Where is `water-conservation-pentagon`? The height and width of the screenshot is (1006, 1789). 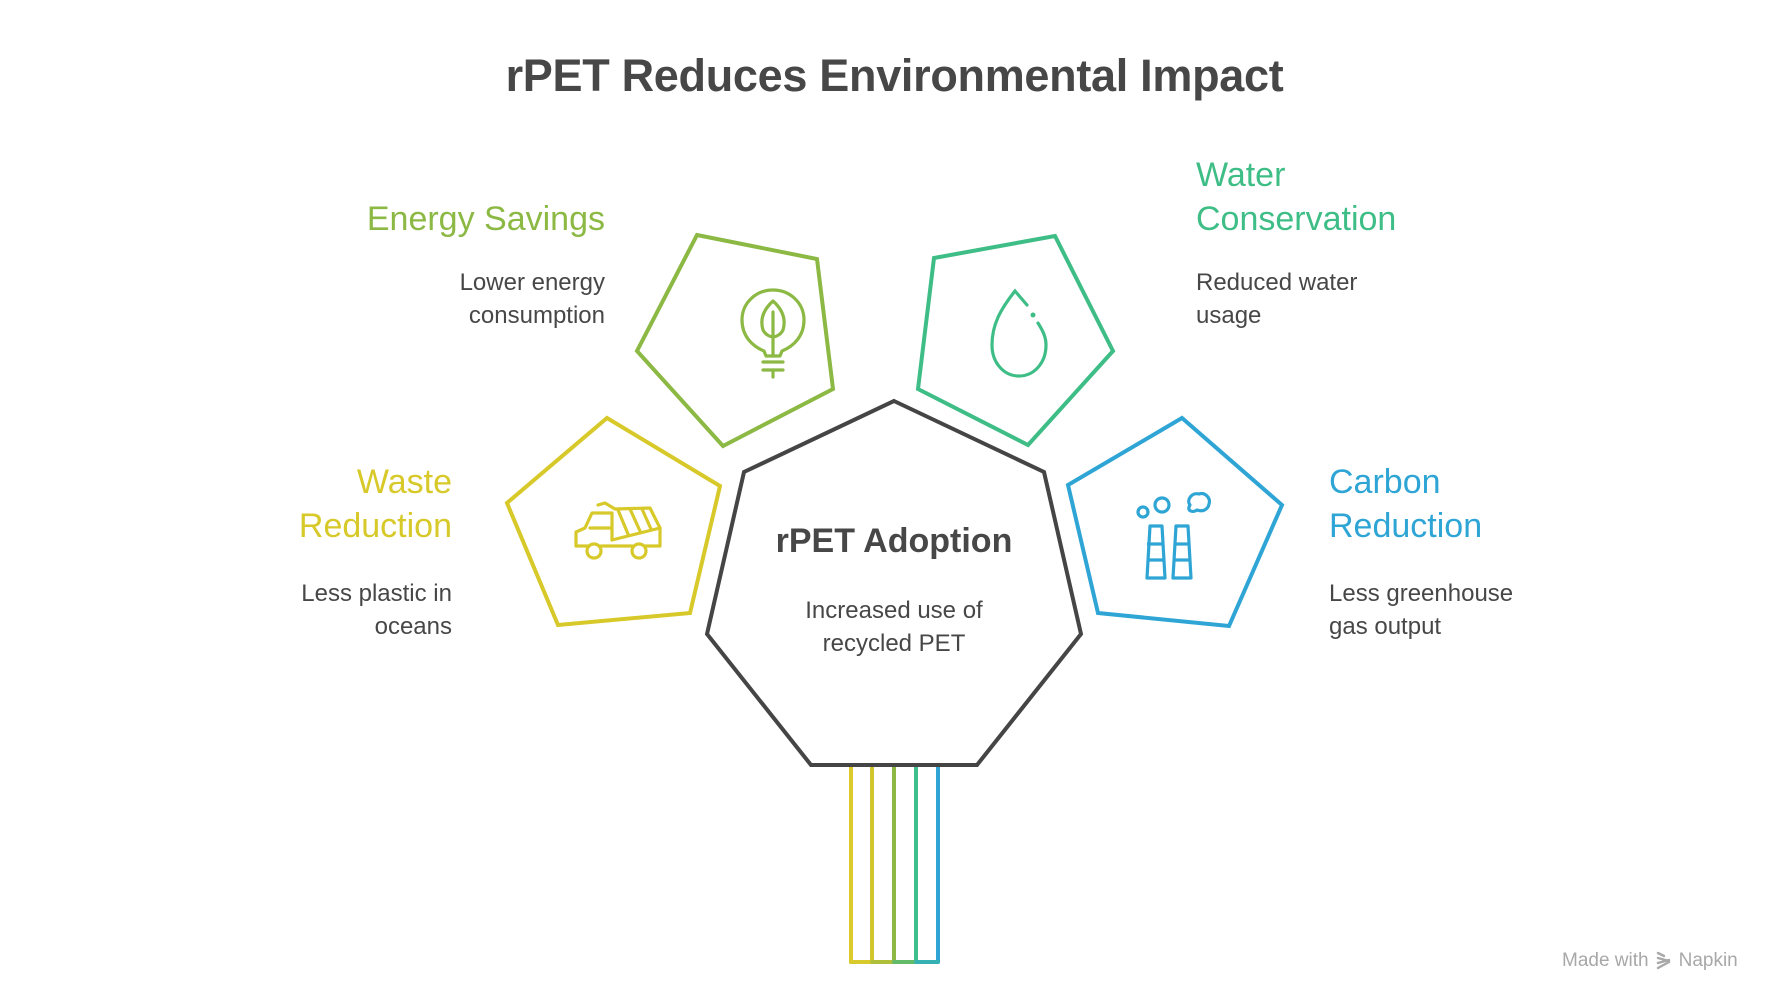 water-conservation-pentagon is located at coordinates (1015, 340).